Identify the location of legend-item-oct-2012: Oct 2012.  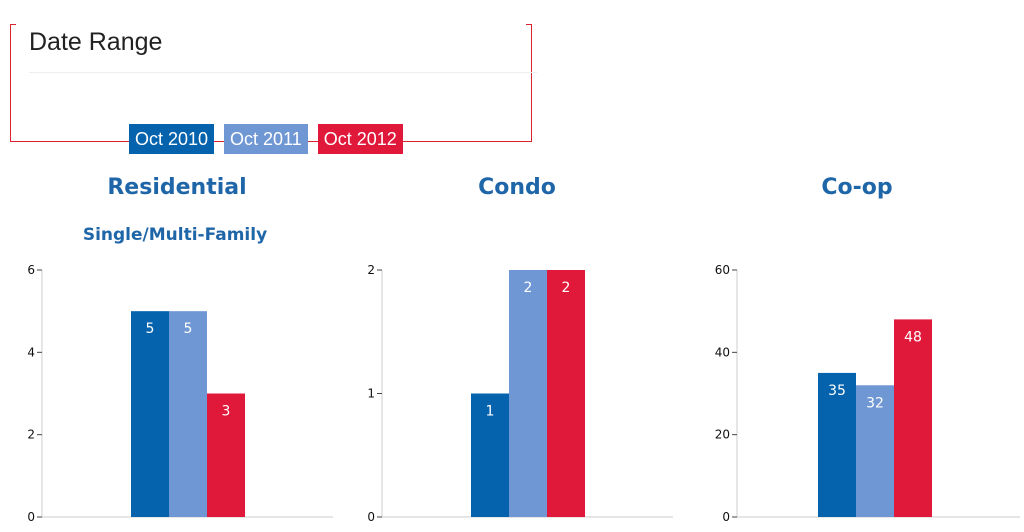
(360, 139).